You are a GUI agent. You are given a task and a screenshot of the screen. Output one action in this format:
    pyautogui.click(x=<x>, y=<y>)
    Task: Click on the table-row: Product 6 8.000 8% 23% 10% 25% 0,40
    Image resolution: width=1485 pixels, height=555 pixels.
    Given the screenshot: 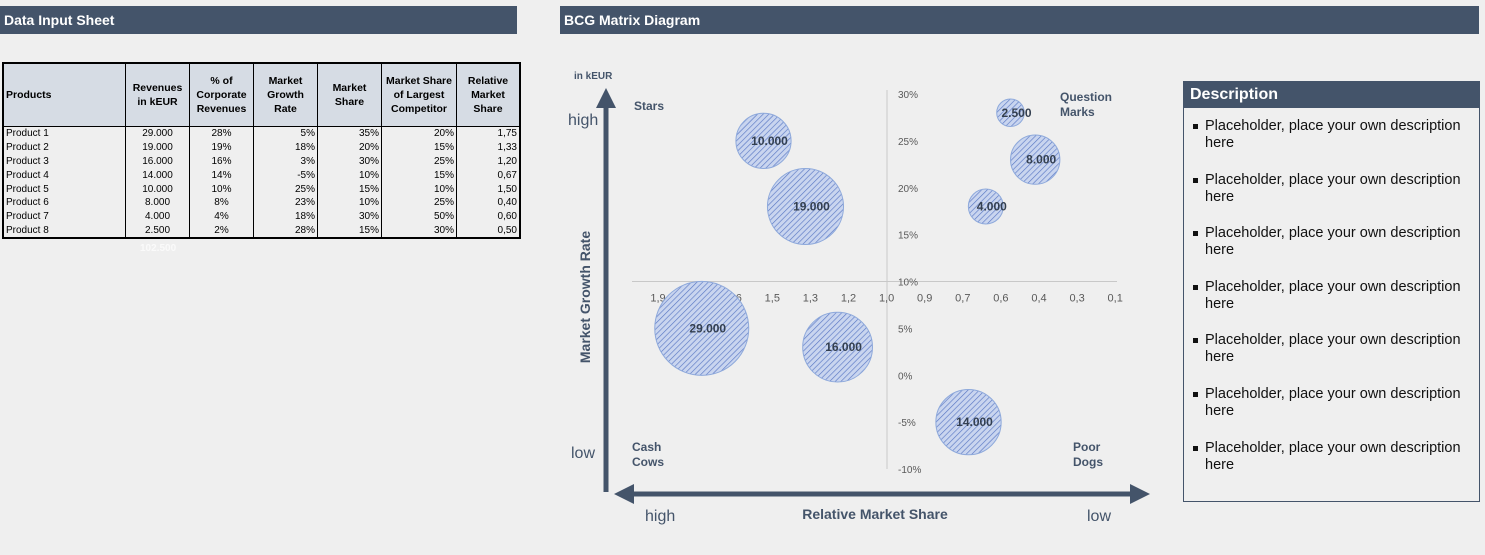 What is the action you would take?
    pyautogui.click(x=261, y=202)
    